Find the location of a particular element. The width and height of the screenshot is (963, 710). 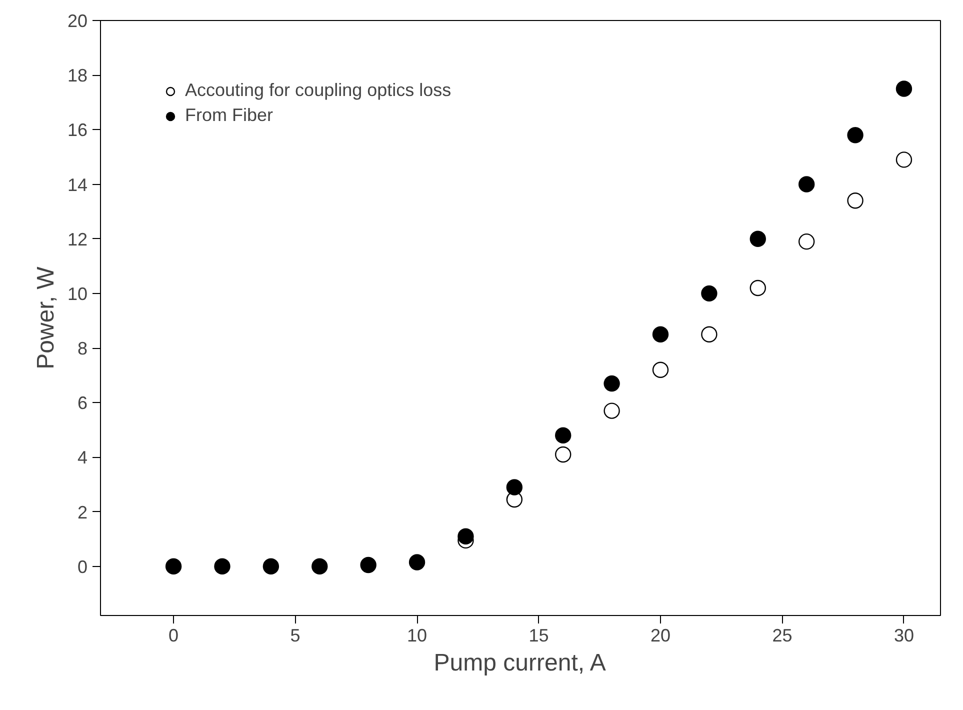

legend-label: From Fiber is located at coordinates (229, 115).